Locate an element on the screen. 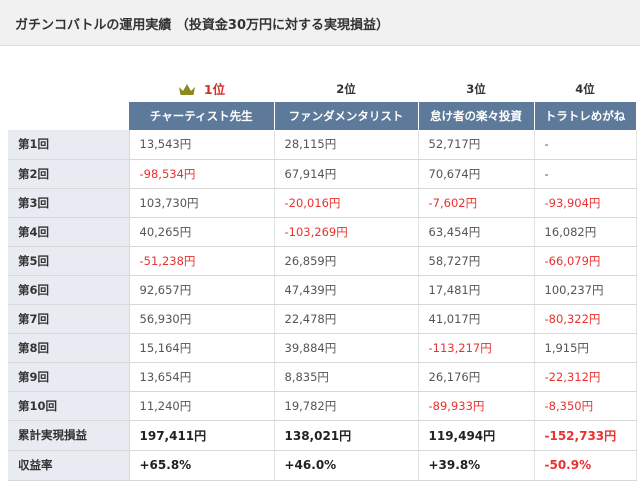 This screenshot has width=640, height=481. cell-trader-1: +65.8% is located at coordinates (202, 465).